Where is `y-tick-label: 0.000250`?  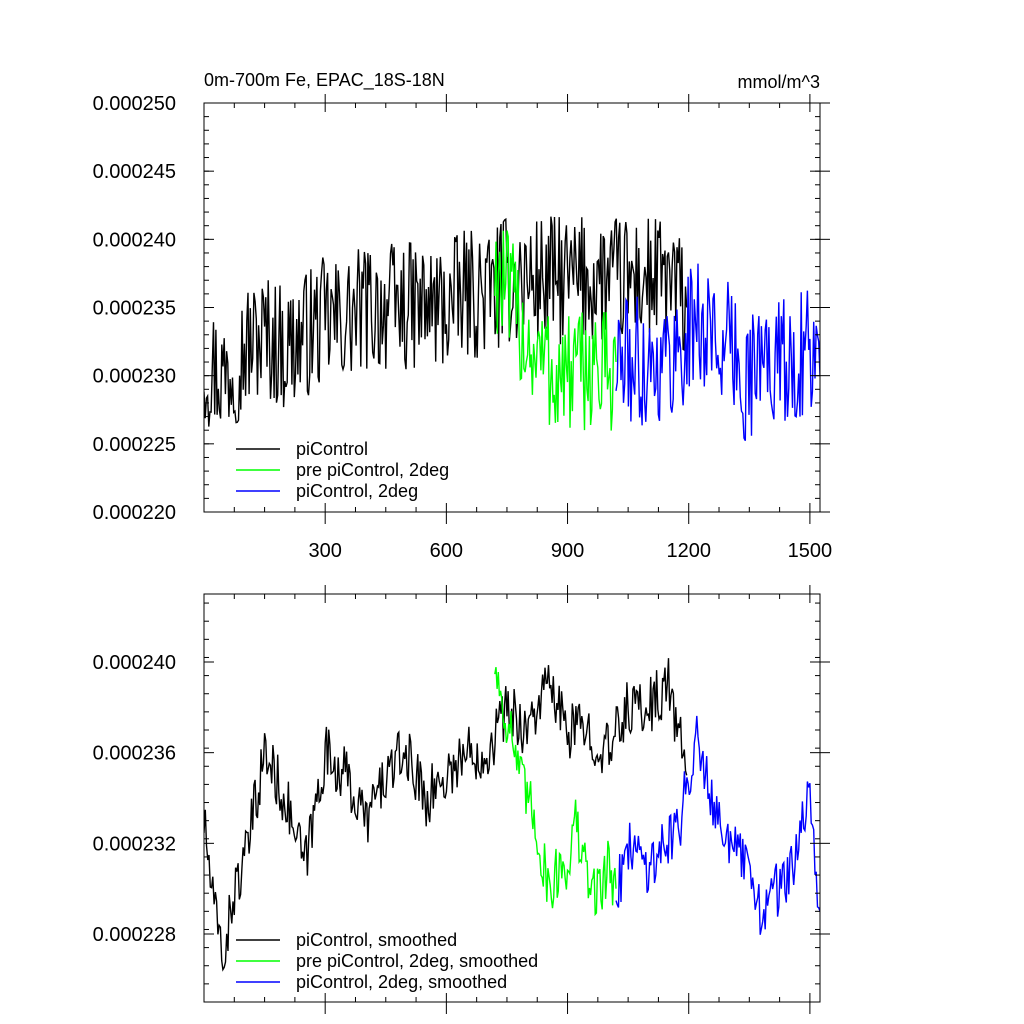 y-tick-label: 0.000250 is located at coordinates (134, 104).